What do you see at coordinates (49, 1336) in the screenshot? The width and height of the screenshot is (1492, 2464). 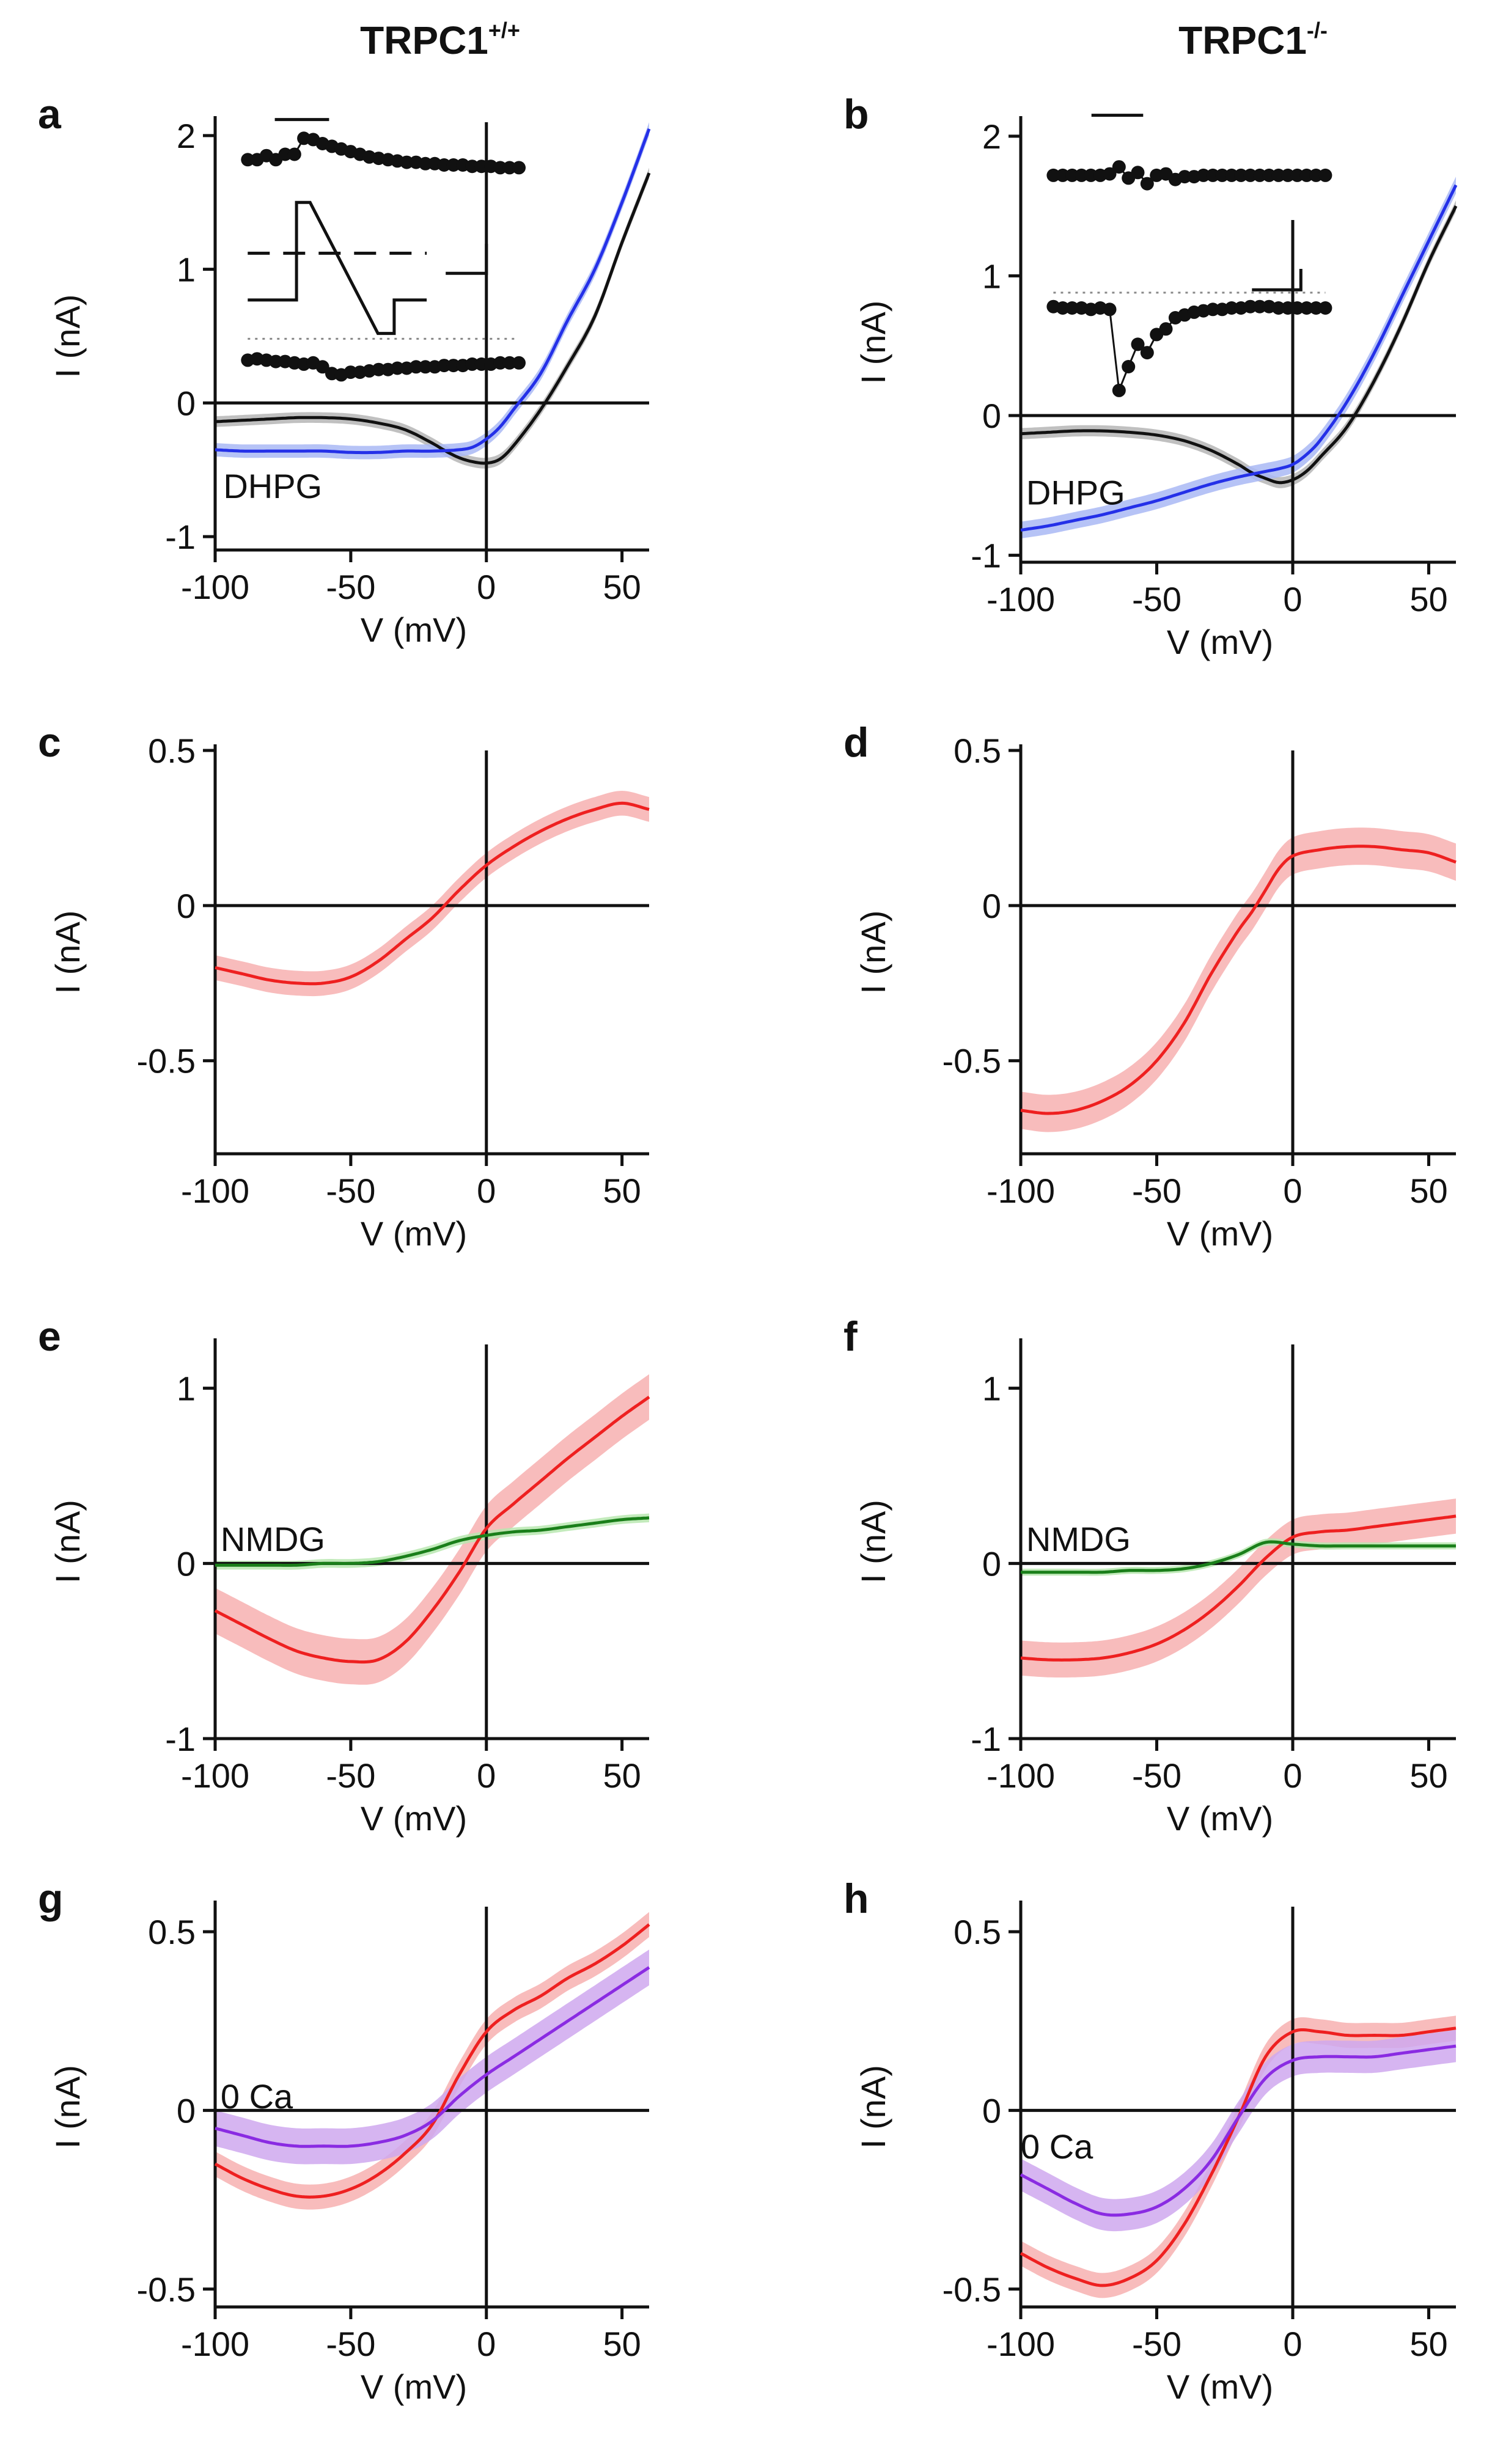 I see `panel-label: e` at bounding box center [49, 1336].